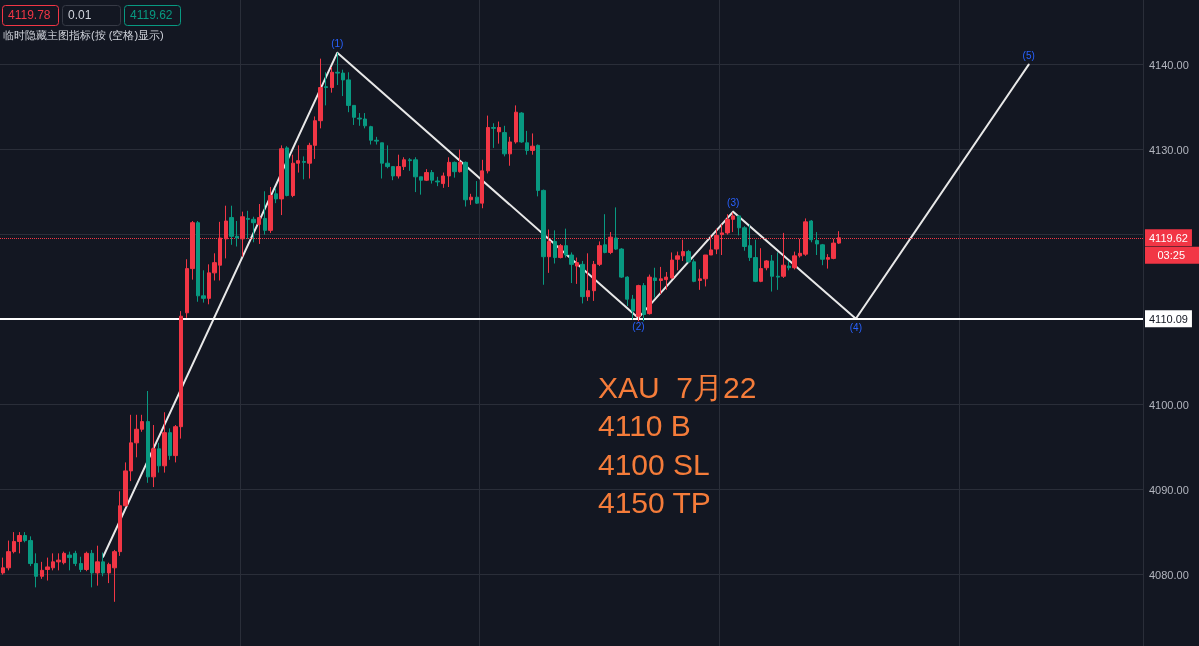 The width and height of the screenshot is (1199, 646). What do you see at coordinates (1169, 404) in the screenshot?
I see `y-tick-label: 4100.00` at bounding box center [1169, 404].